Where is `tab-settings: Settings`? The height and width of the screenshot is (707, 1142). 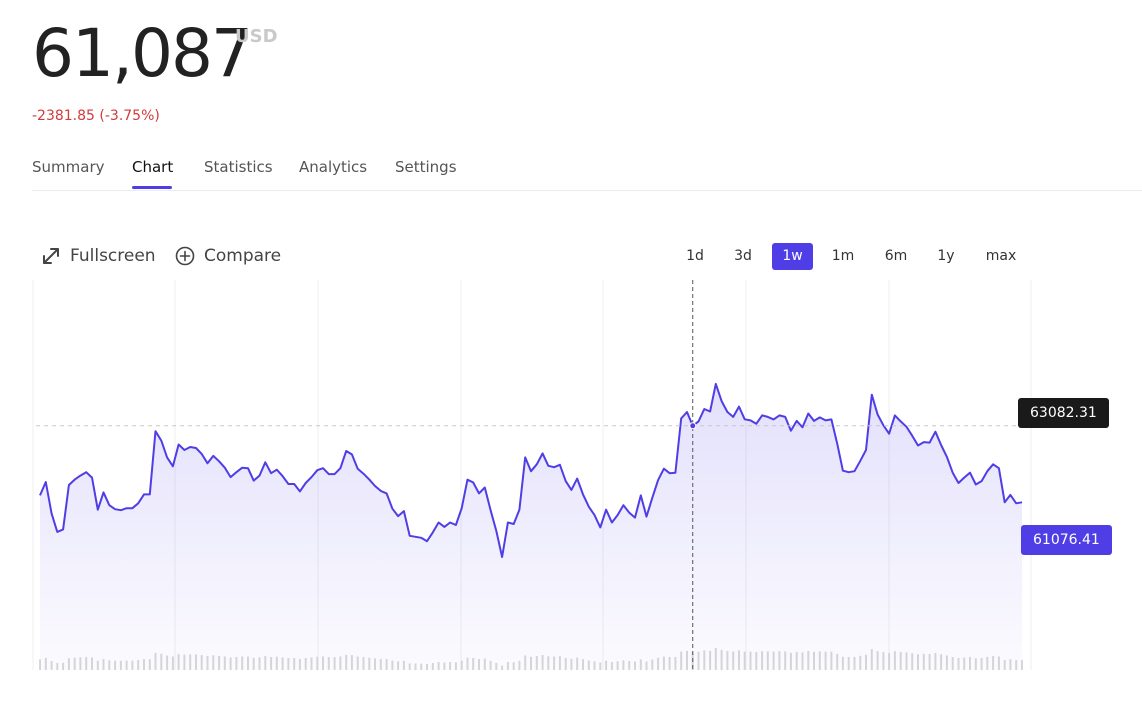 tab-settings: Settings is located at coordinates (426, 167).